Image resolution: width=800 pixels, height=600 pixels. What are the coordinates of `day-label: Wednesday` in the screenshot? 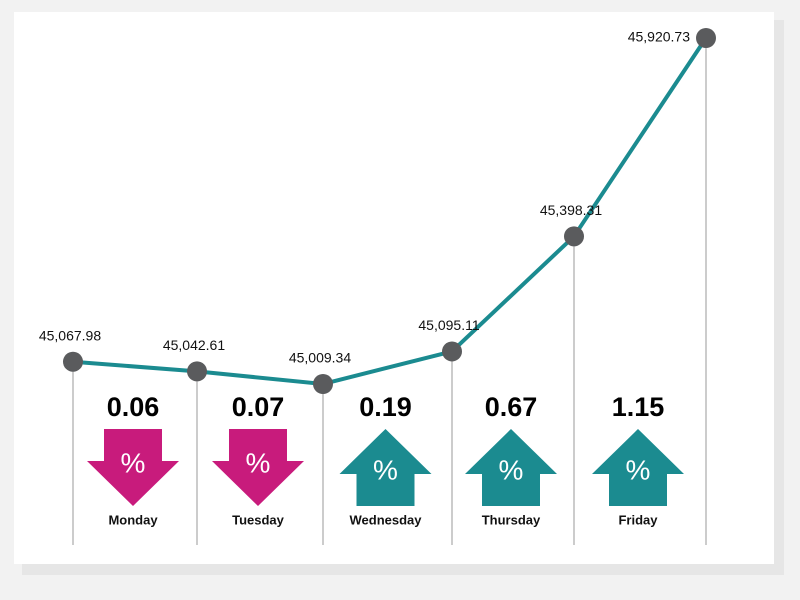 It's located at (385, 519).